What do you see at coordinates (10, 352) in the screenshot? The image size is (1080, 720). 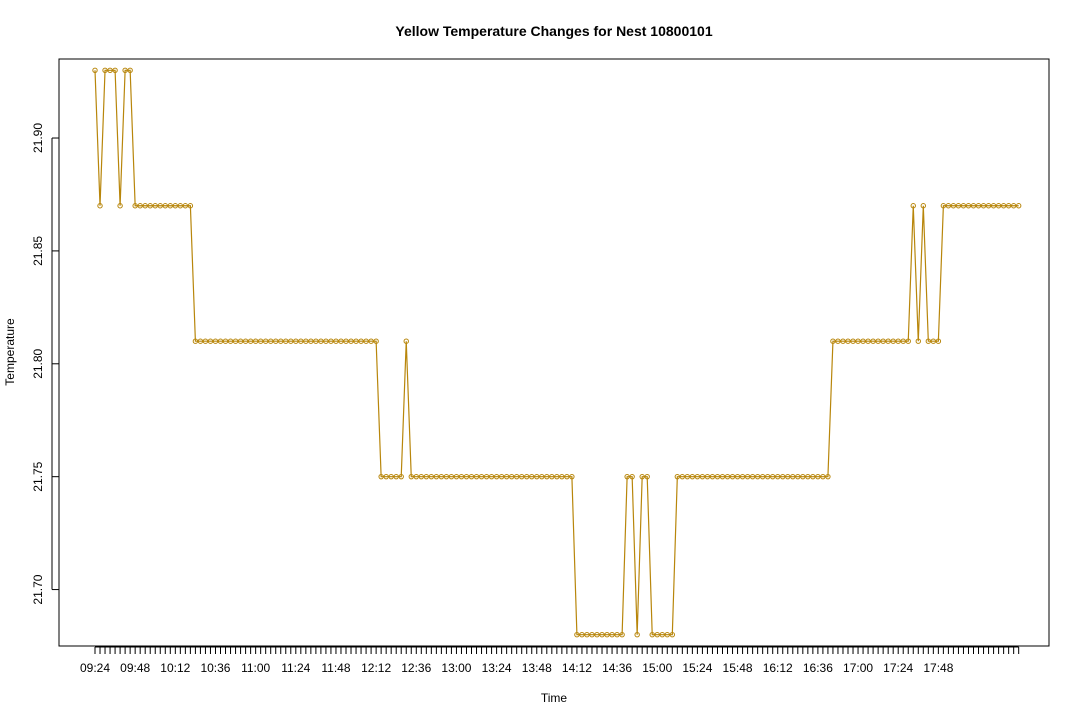 I see `y-axis-label: Temperature` at bounding box center [10, 352].